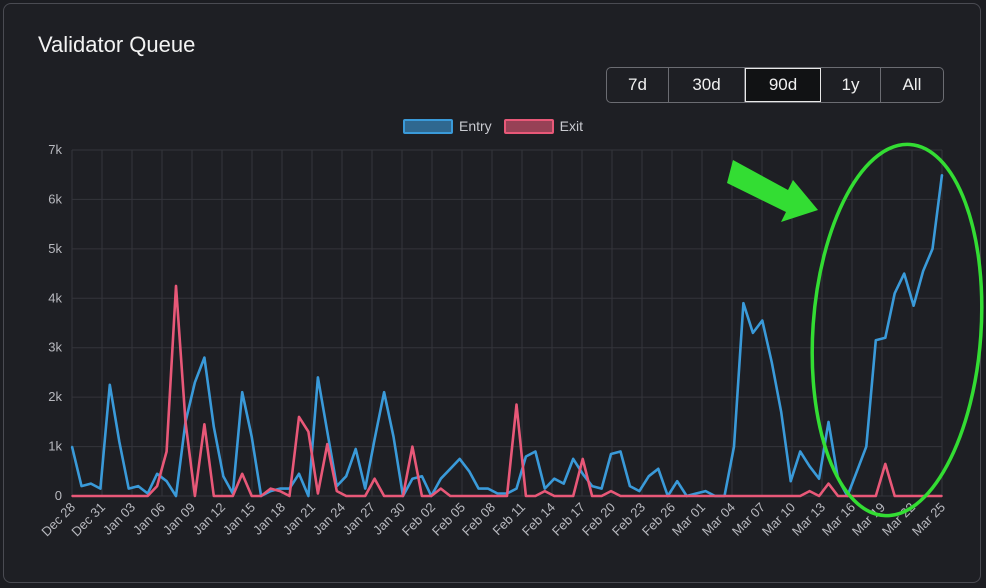 Image resolution: width=986 pixels, height=588 pixels. Describe the element at coordinates (638, 85) in the screenshot. I see `range-button-7d: 7d` at that location.